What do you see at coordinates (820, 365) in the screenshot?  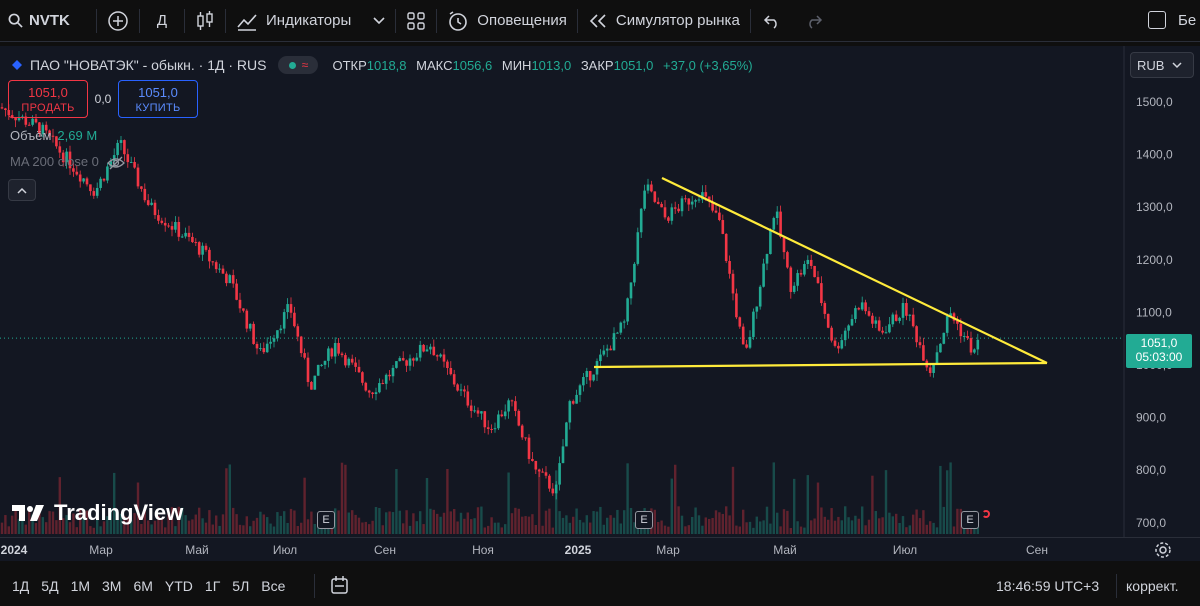 I see `lower-trendline` at bounding box center [820, 365].